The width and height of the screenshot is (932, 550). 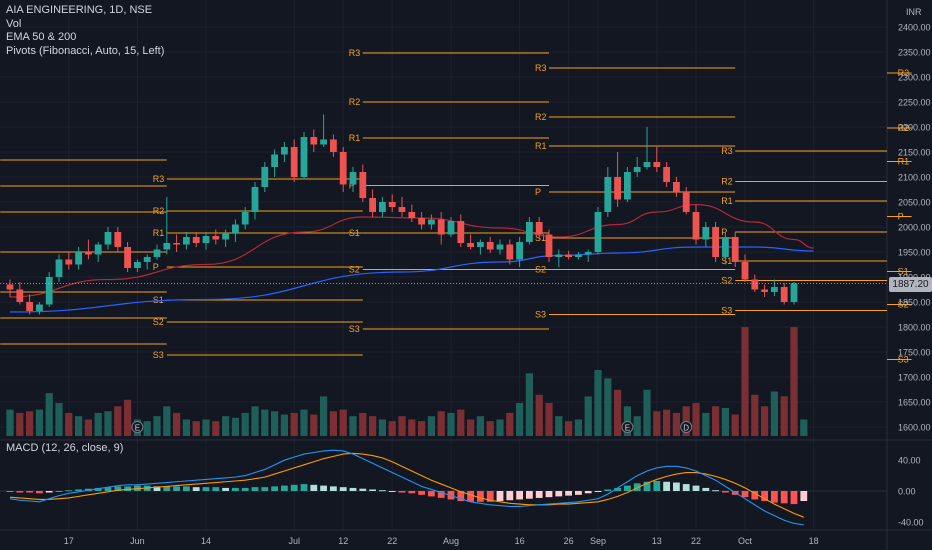 I want to click on price-axis-label: 2050.00, so click(x=914, y=203).